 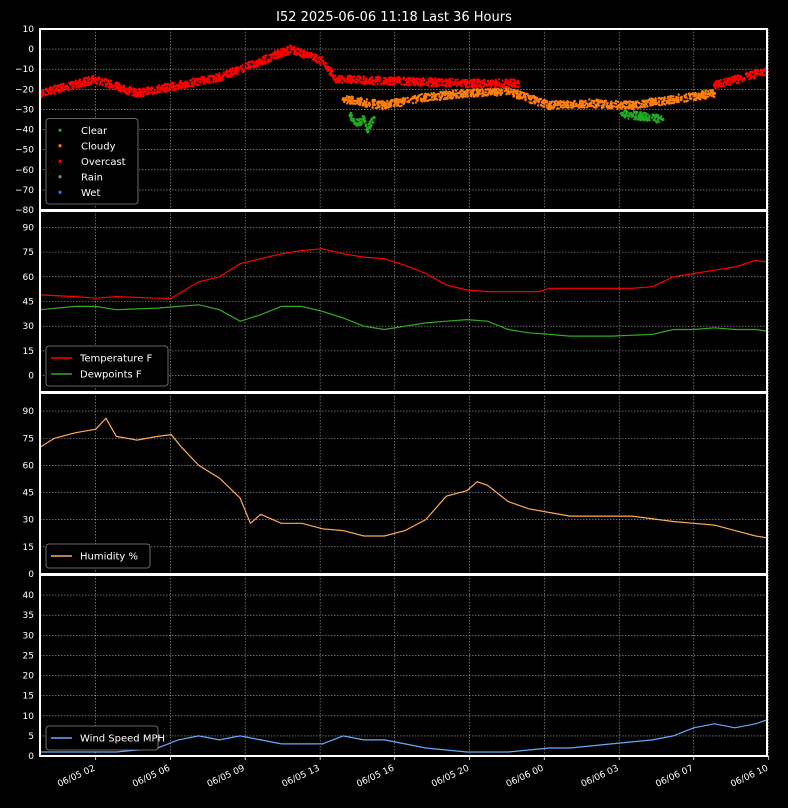 I want to click on legend: Temperature F Dewpoints F, so click(x=107, y=366).